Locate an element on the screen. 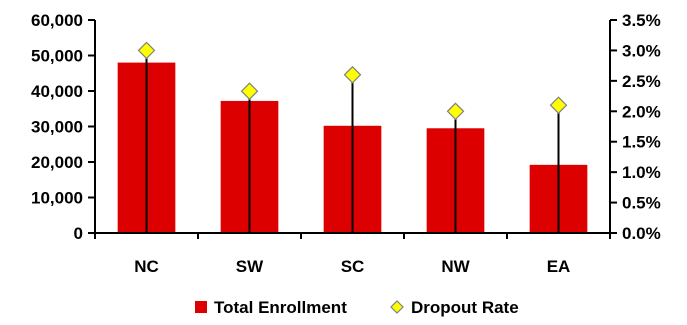  x-tick-label: EA is located at coordinates (559, 266).